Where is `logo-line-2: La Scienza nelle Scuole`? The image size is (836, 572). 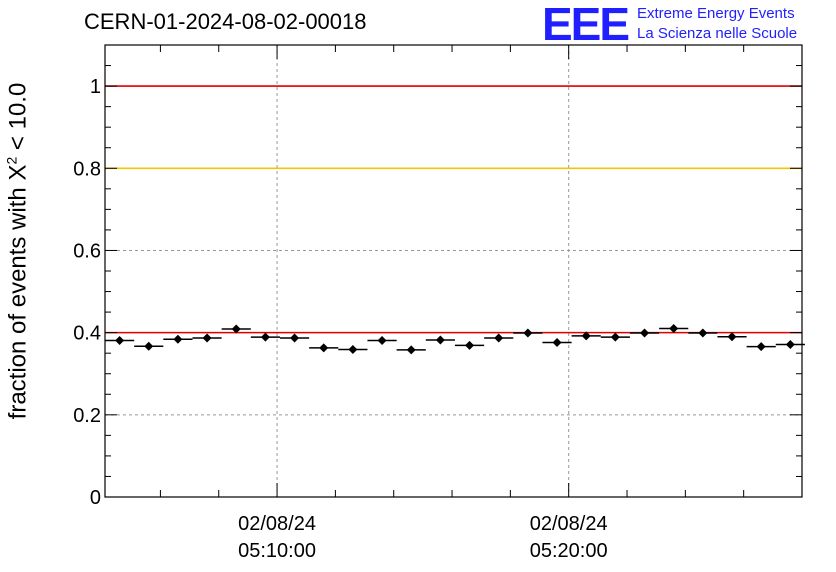 logo-line-2: La Scienza nelle Scuole is located at coordinates (717, 33).